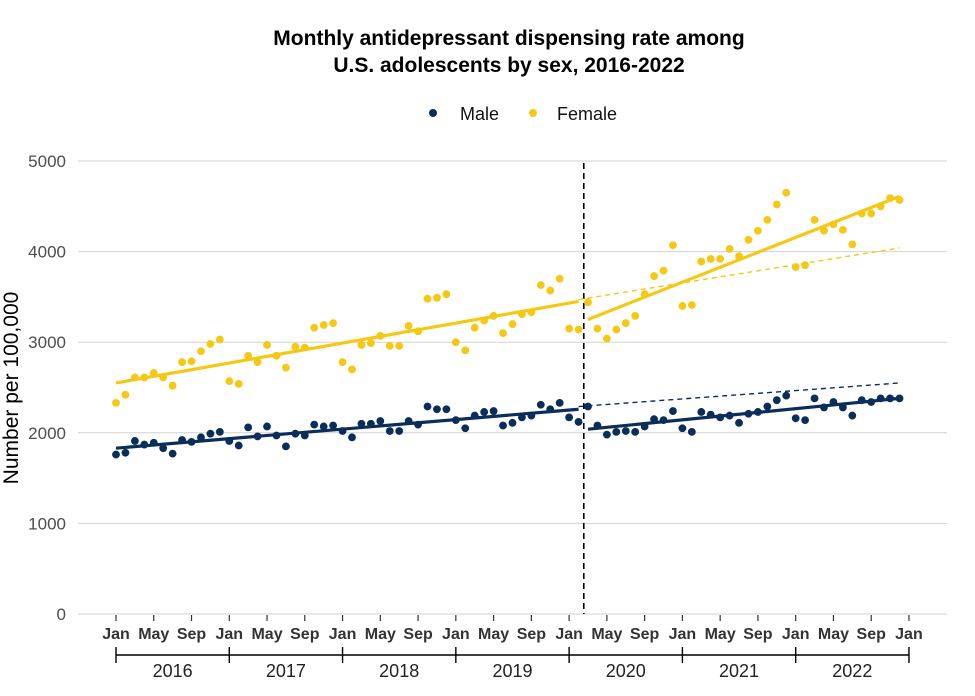 The width and height of the screenshot is (975, 696). Describe the element at coordinates (739, 671) in the screenshot. I see `year-label-2021: 2021` at that location.